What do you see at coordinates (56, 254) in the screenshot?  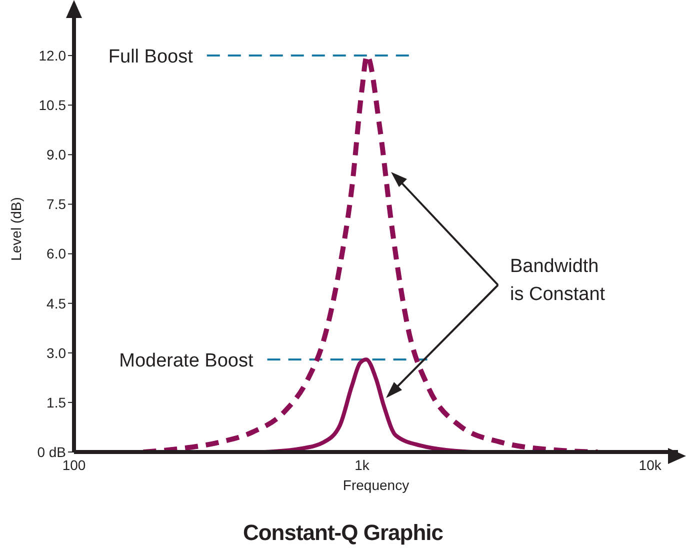 I see `y-tick-label: 6.0` at bounding box center [56, 254].